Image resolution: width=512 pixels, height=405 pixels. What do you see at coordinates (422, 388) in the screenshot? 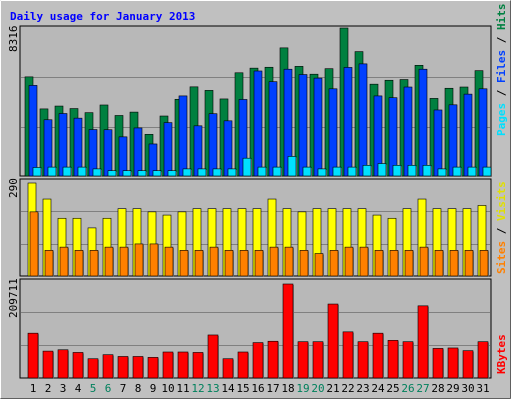
I see `x-tick-label-day-27: 27` at bounding box center [422, 388].